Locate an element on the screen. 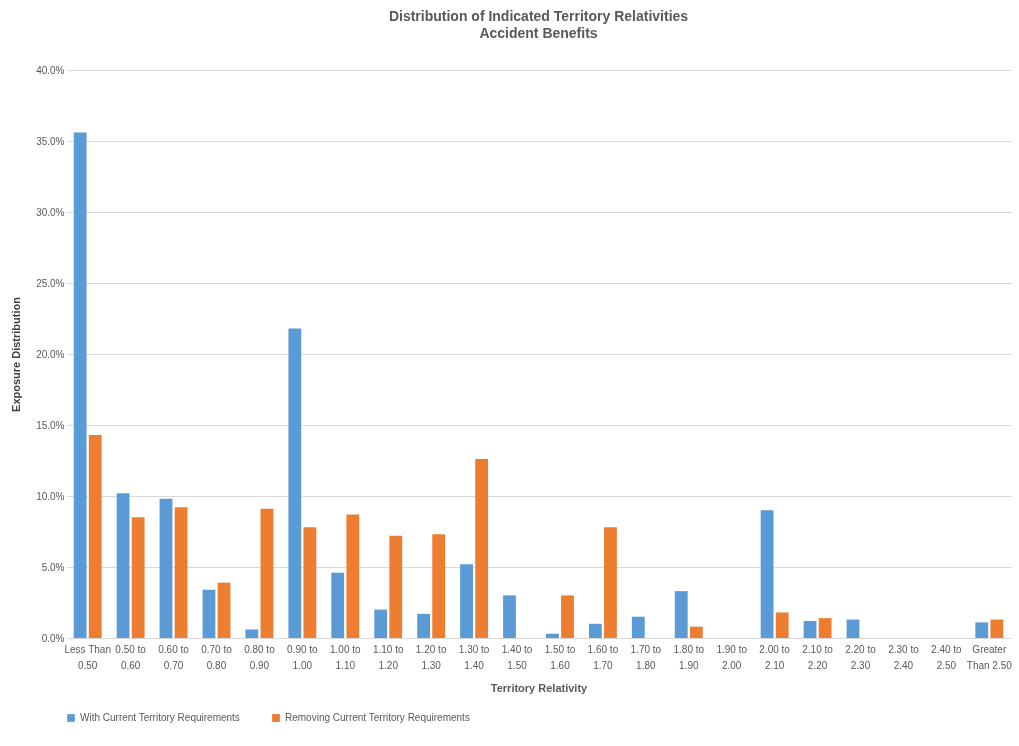 The width and height of the screenshot is (1019, 746). y-tick-label: 5.0% is located at coordinates (53, 567).